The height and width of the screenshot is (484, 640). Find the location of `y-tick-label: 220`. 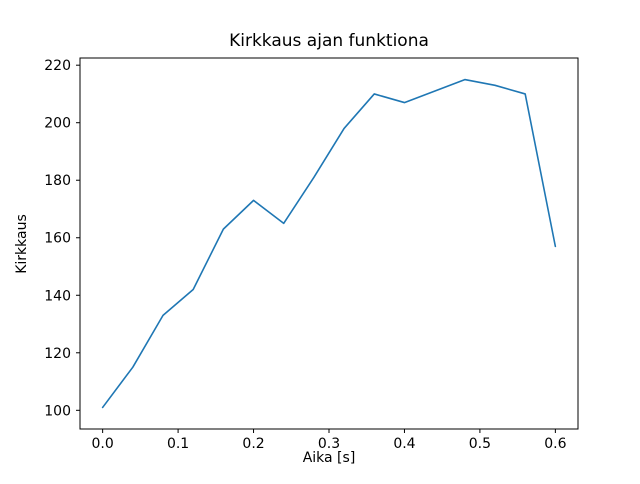

y-tick-label: 220 is located at coordinates (57, 66).